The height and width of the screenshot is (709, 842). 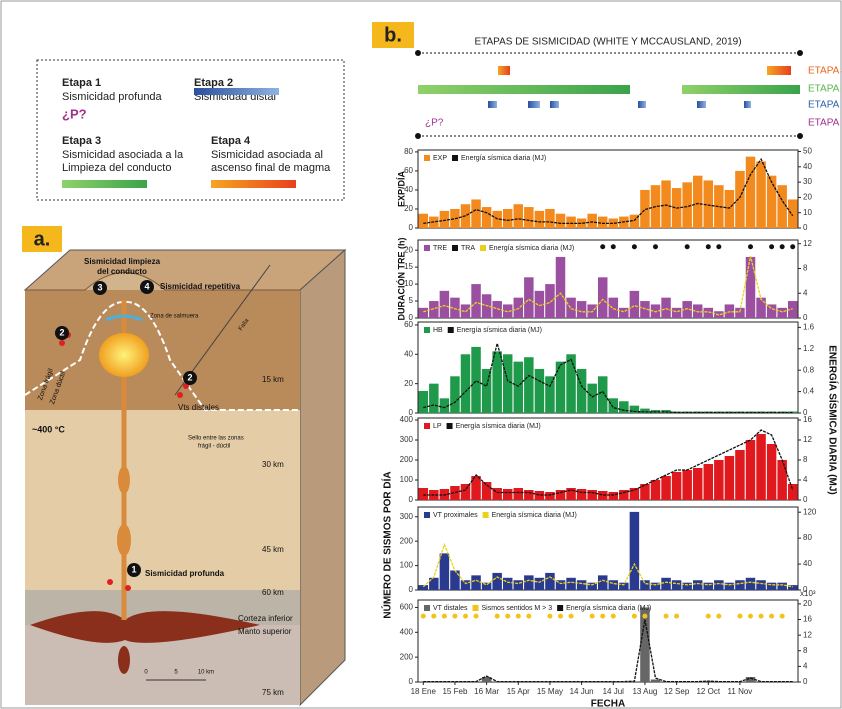 I want to click on y2-tick-label: 40, so click(x=807, y=563).